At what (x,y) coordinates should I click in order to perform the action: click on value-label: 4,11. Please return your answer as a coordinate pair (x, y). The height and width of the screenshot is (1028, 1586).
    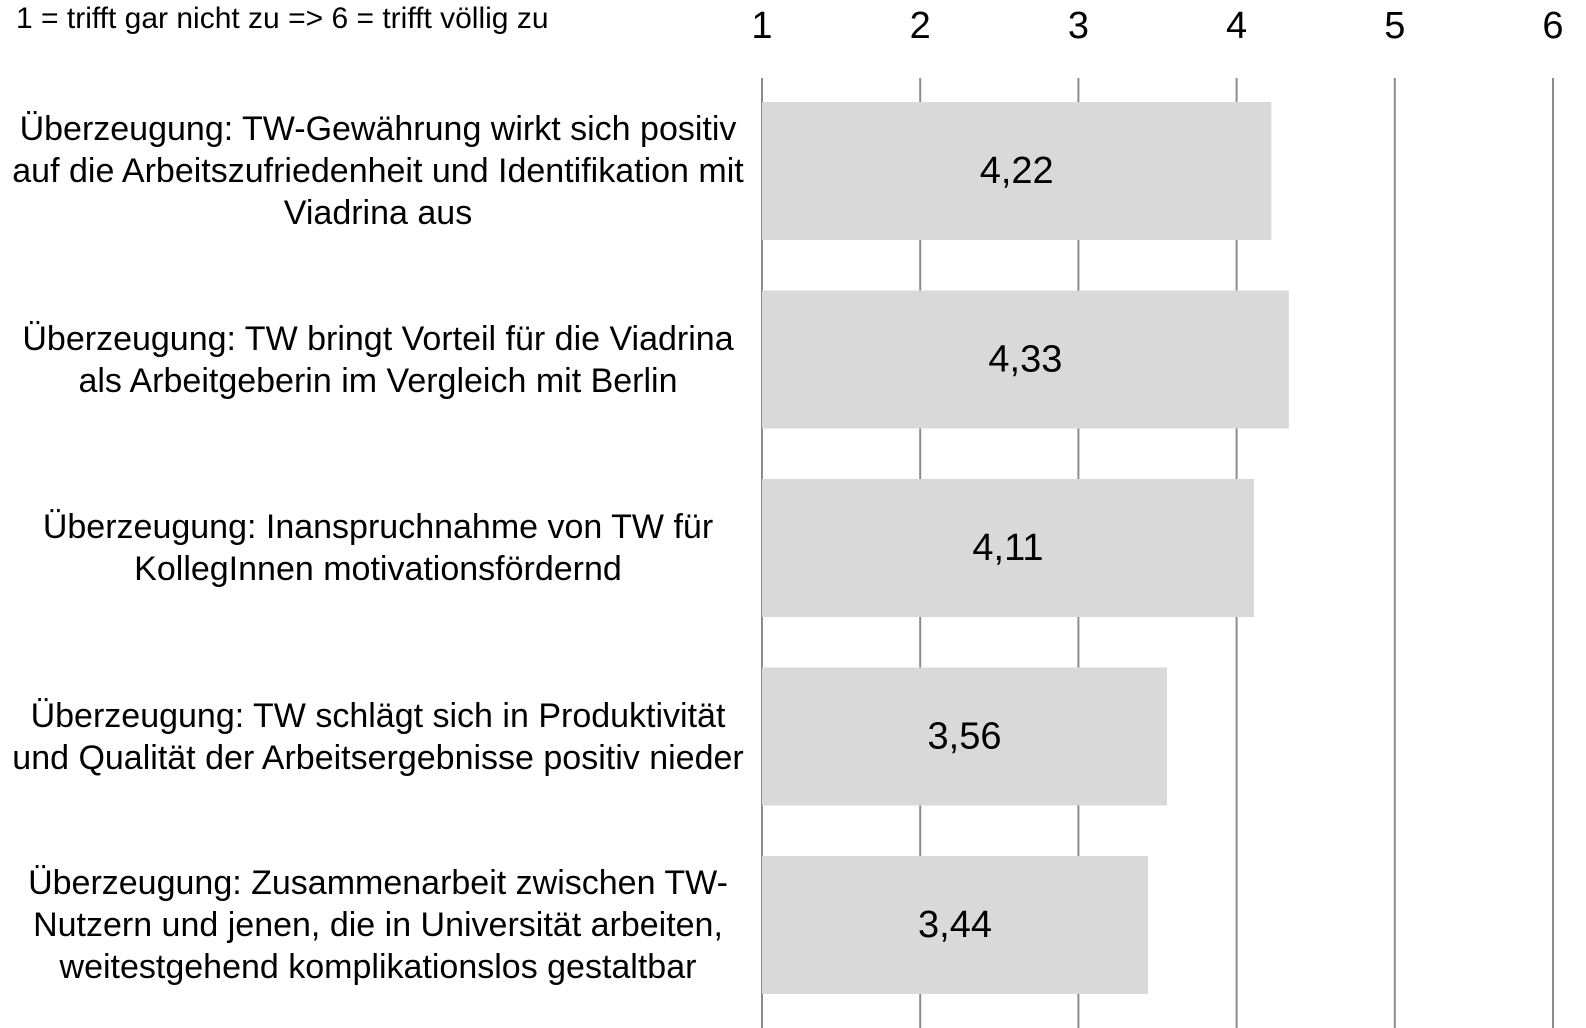
    Looking at the image, I should click on (1007, 548).